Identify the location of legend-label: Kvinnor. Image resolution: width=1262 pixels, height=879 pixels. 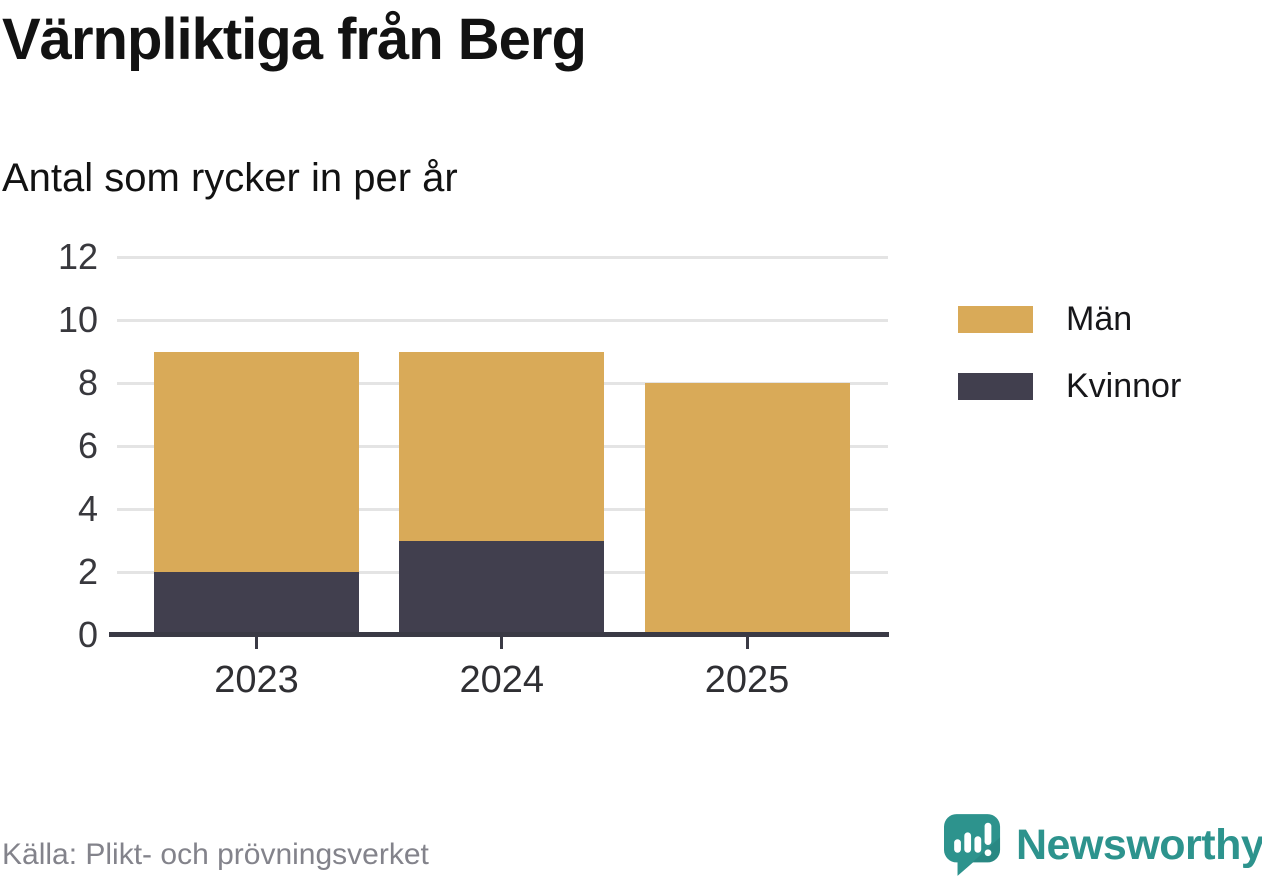
(1124, 386).